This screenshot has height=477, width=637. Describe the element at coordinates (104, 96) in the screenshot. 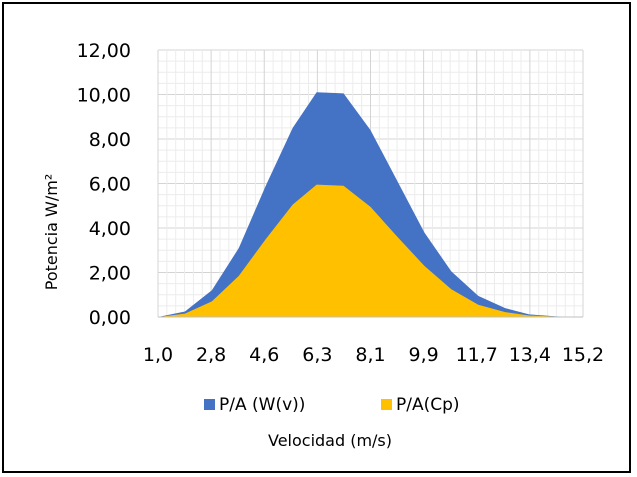

I see `y-tick-label: 10,00` at that location.